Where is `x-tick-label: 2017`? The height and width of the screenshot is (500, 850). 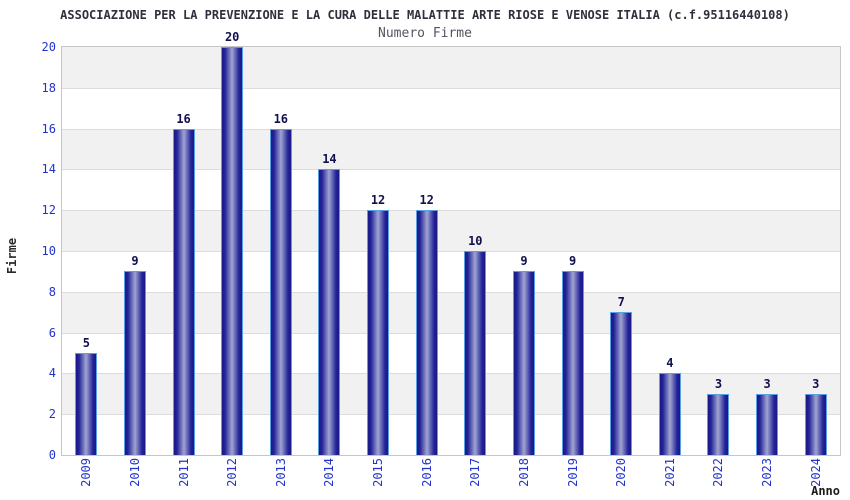 x-tick-label: 2017 is located at coordinates (475, 472).